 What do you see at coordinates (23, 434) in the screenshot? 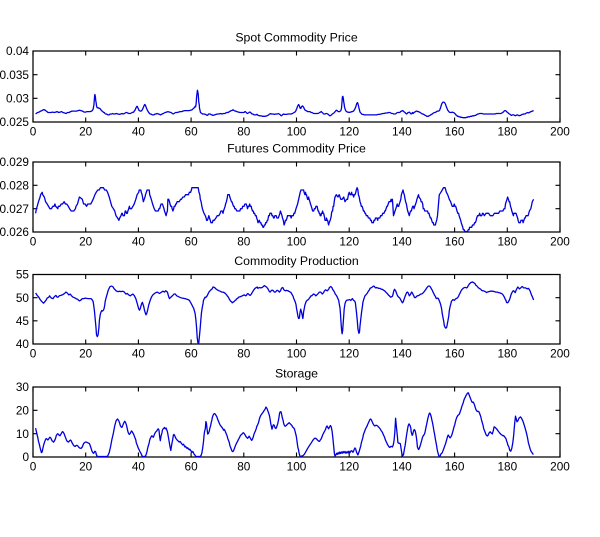
I see `svg-text: 10` at bounding box center [23, 434].